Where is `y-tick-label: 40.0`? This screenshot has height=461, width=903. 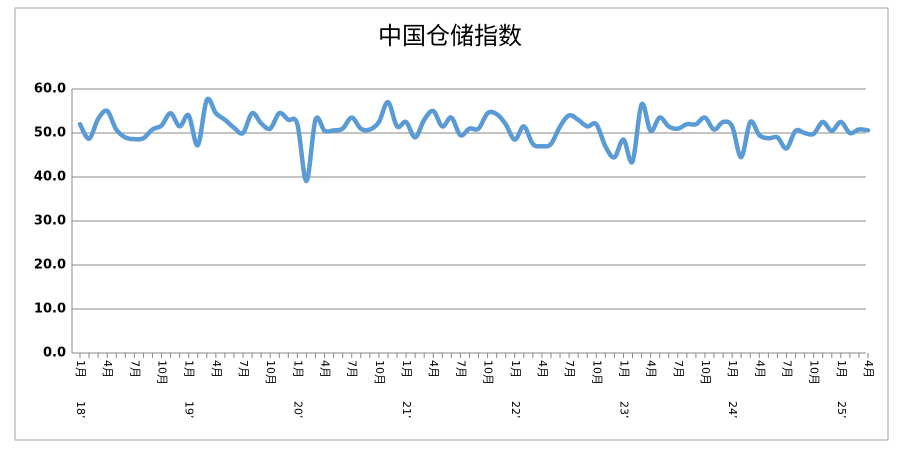
y-tick-label: 40.0 is located at coordinates (50, 177).